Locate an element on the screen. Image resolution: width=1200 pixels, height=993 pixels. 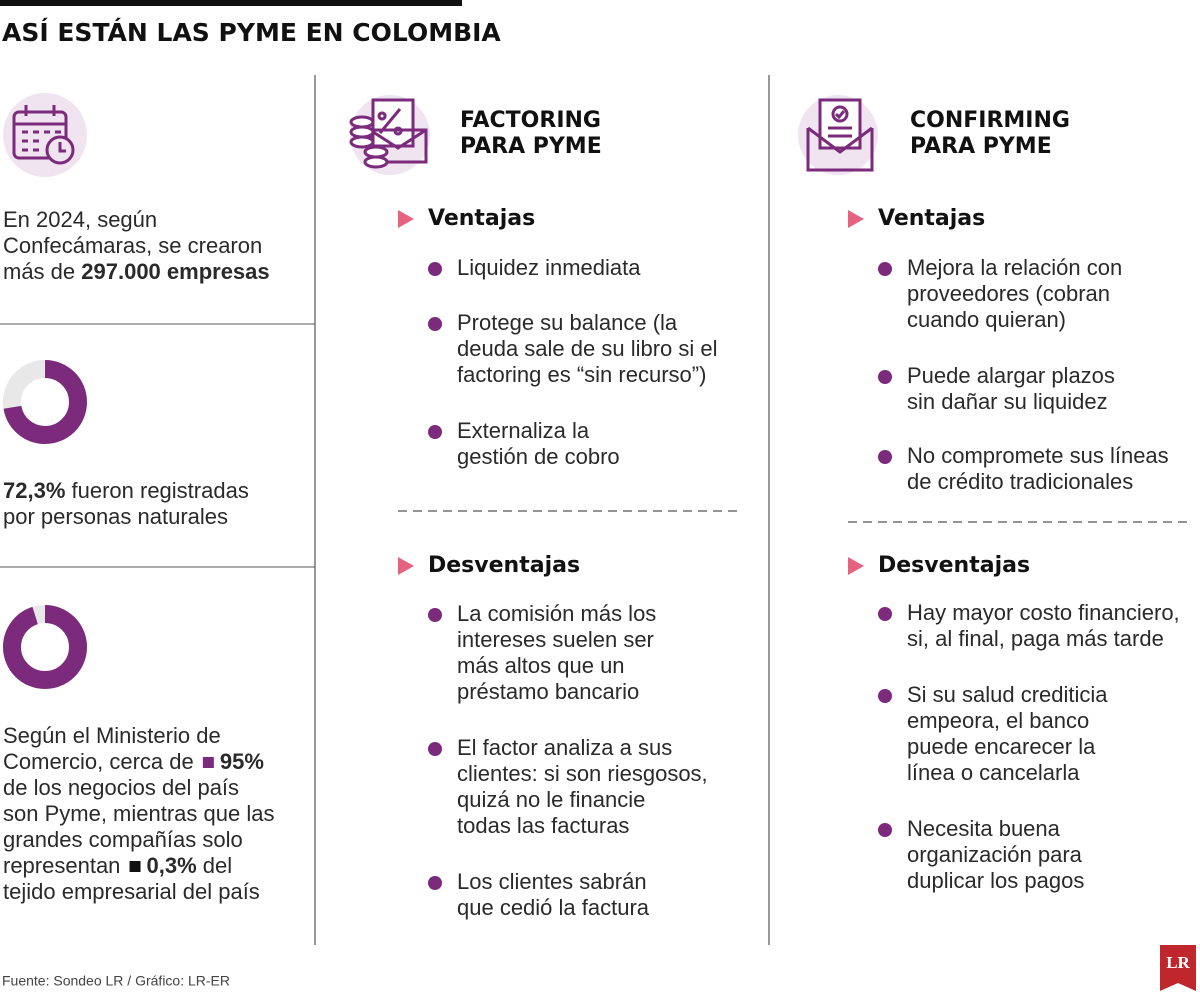
bullet-text: puede encarecer la is located at coordinates (1001, 746).